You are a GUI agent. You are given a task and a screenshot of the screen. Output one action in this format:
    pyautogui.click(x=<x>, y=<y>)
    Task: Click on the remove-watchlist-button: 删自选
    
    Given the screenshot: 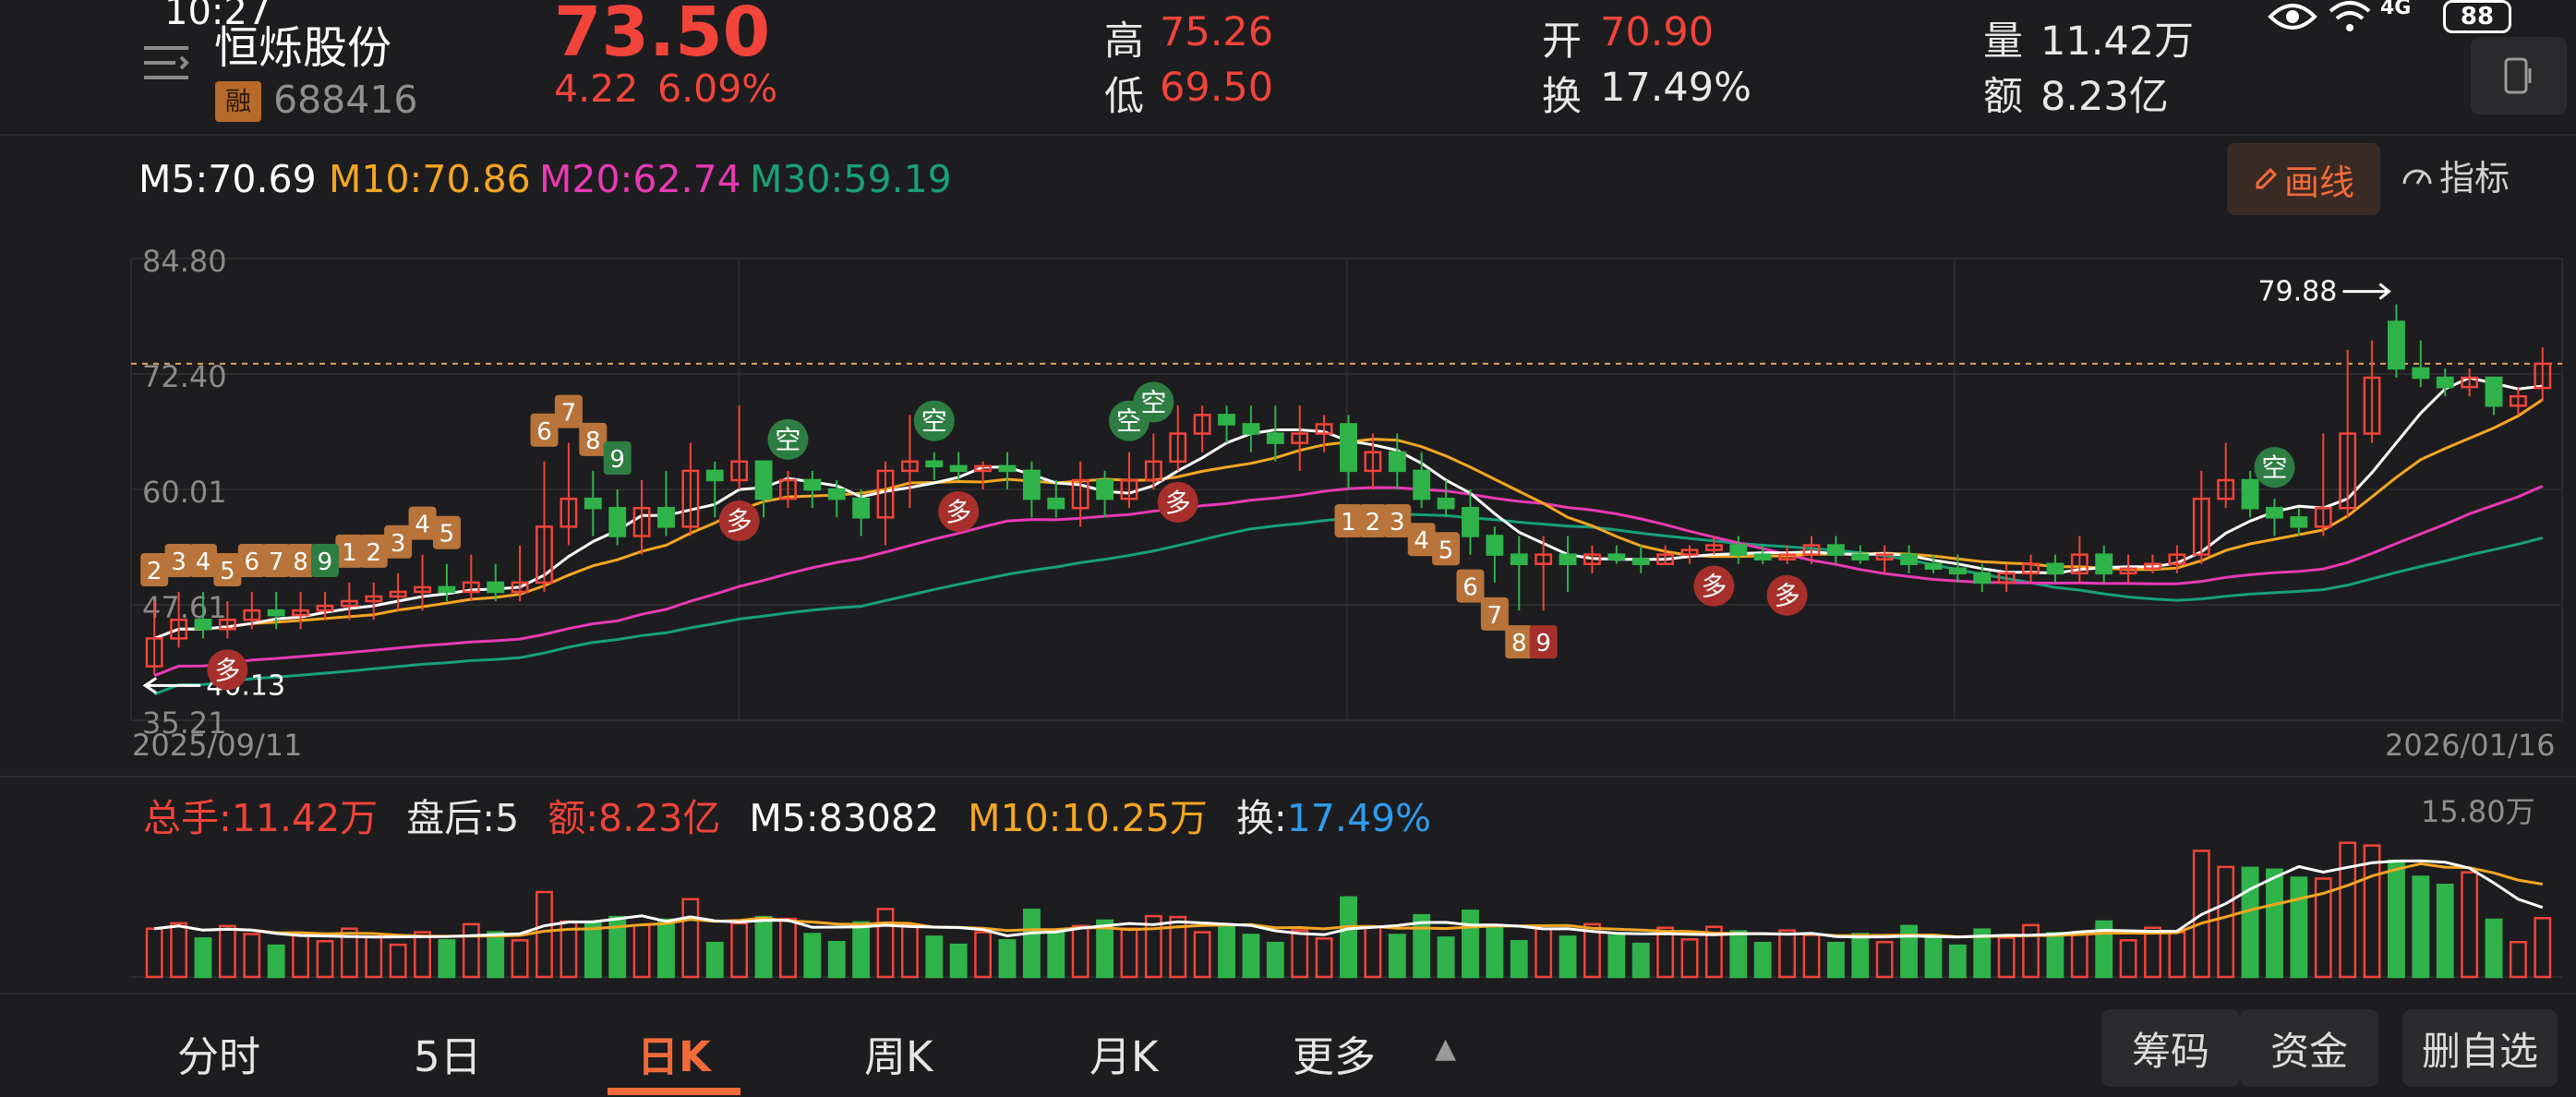 What is the action you would take?
    pyautogui.click(x=2480, y=1048)
    